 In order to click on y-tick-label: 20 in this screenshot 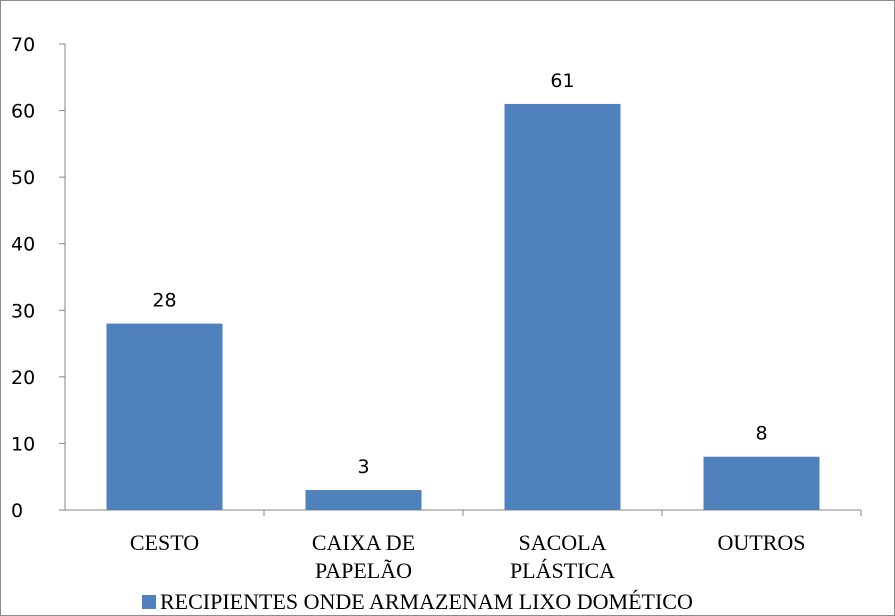, I will do `click(23, 378)`.